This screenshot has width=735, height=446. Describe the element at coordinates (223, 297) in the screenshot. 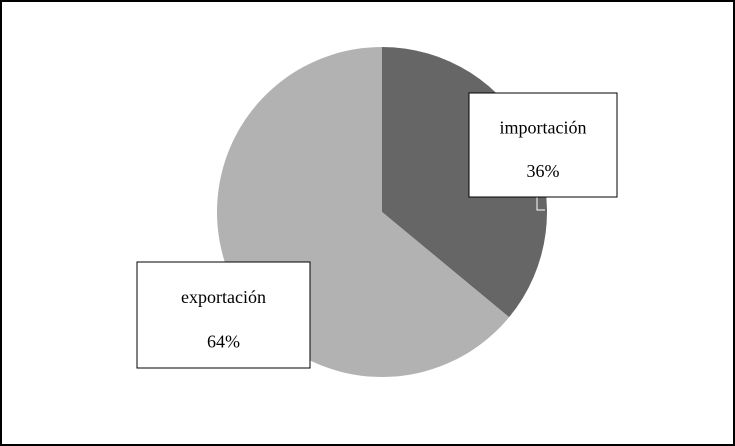

I see `slice-label: exportación` at that location.